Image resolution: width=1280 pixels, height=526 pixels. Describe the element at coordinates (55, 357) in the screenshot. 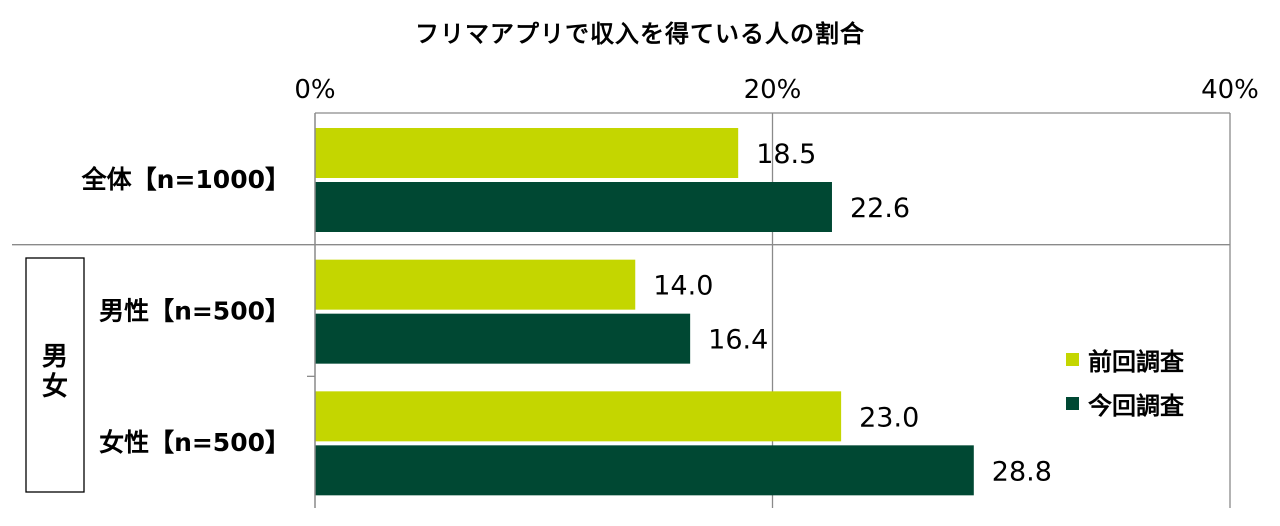

I see `group-label-char: 男` at that location.